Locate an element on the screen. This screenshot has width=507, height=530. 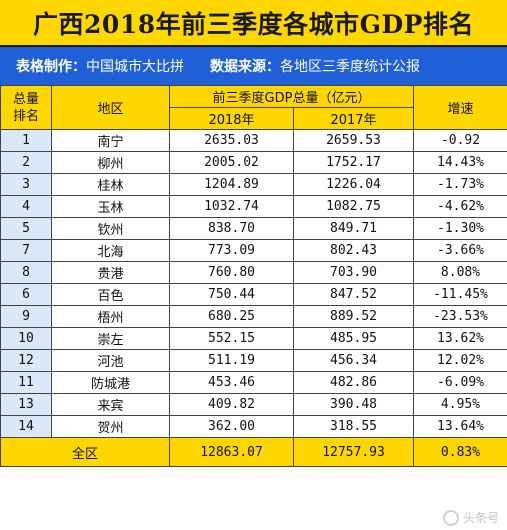
cell-region: 来宾 is located at coordinates (110, 404).